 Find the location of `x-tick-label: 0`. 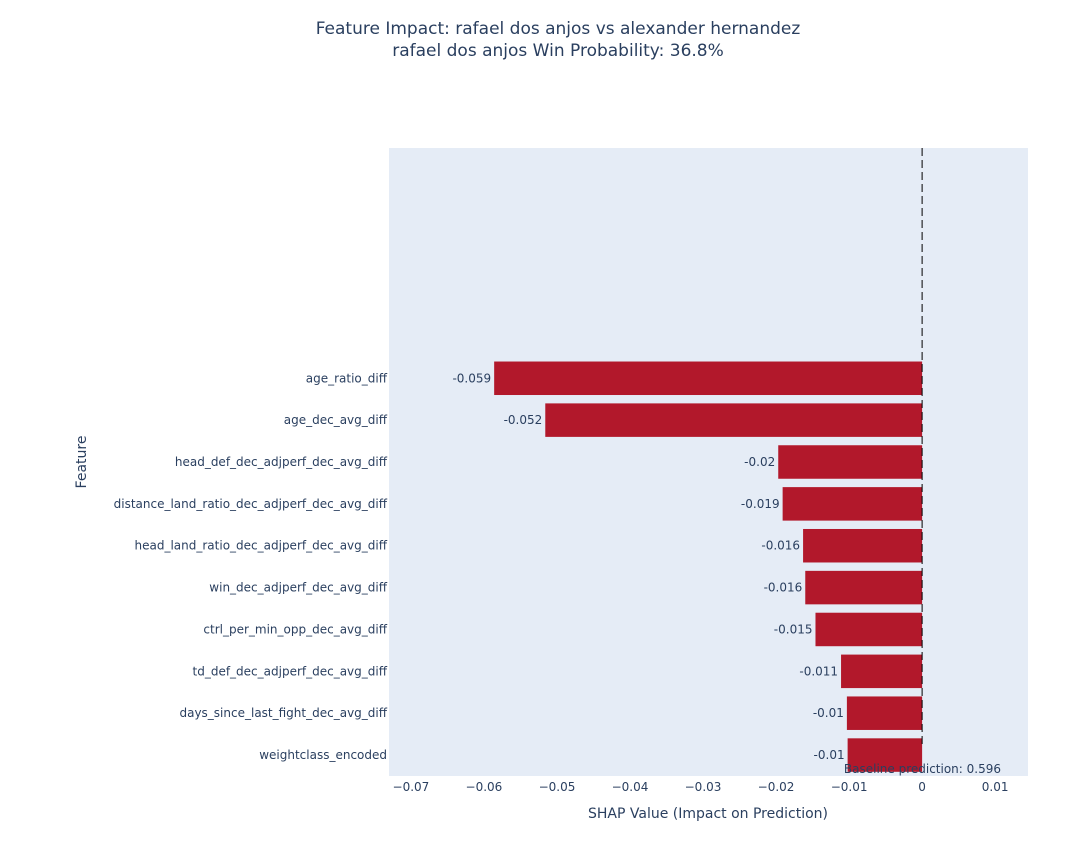

x-tick-label: 0 is located at coordinates (922, 787).